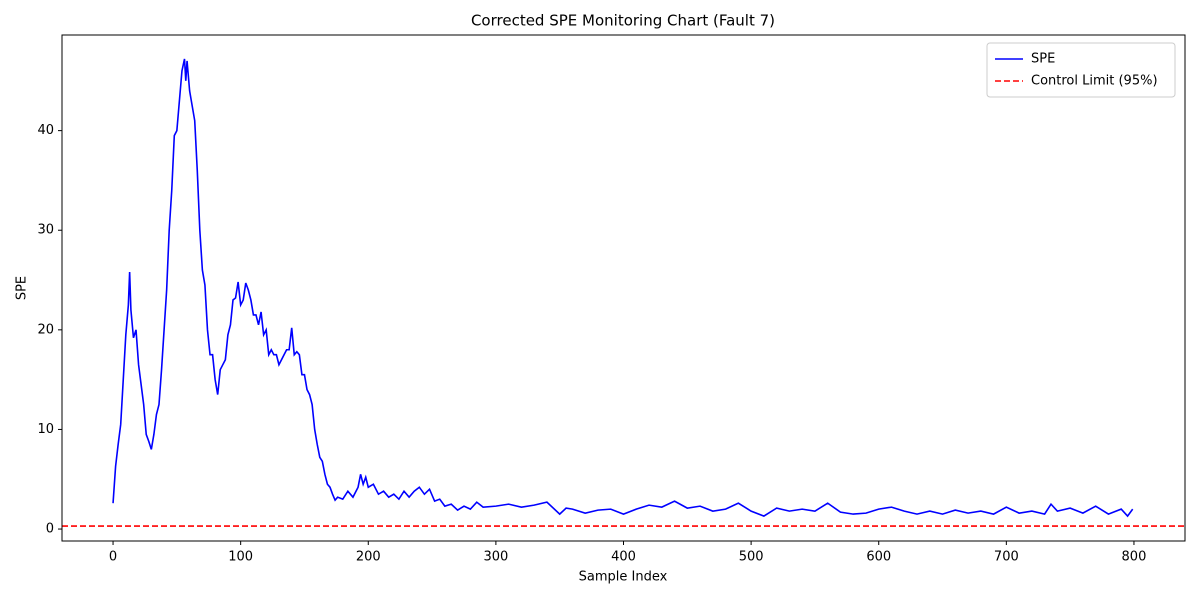 This screenshot has height=604, width=1200. Describe the element at coordinates (623, 577) in the screenshot. I see `x-axis-label: Sample Index` at that location.